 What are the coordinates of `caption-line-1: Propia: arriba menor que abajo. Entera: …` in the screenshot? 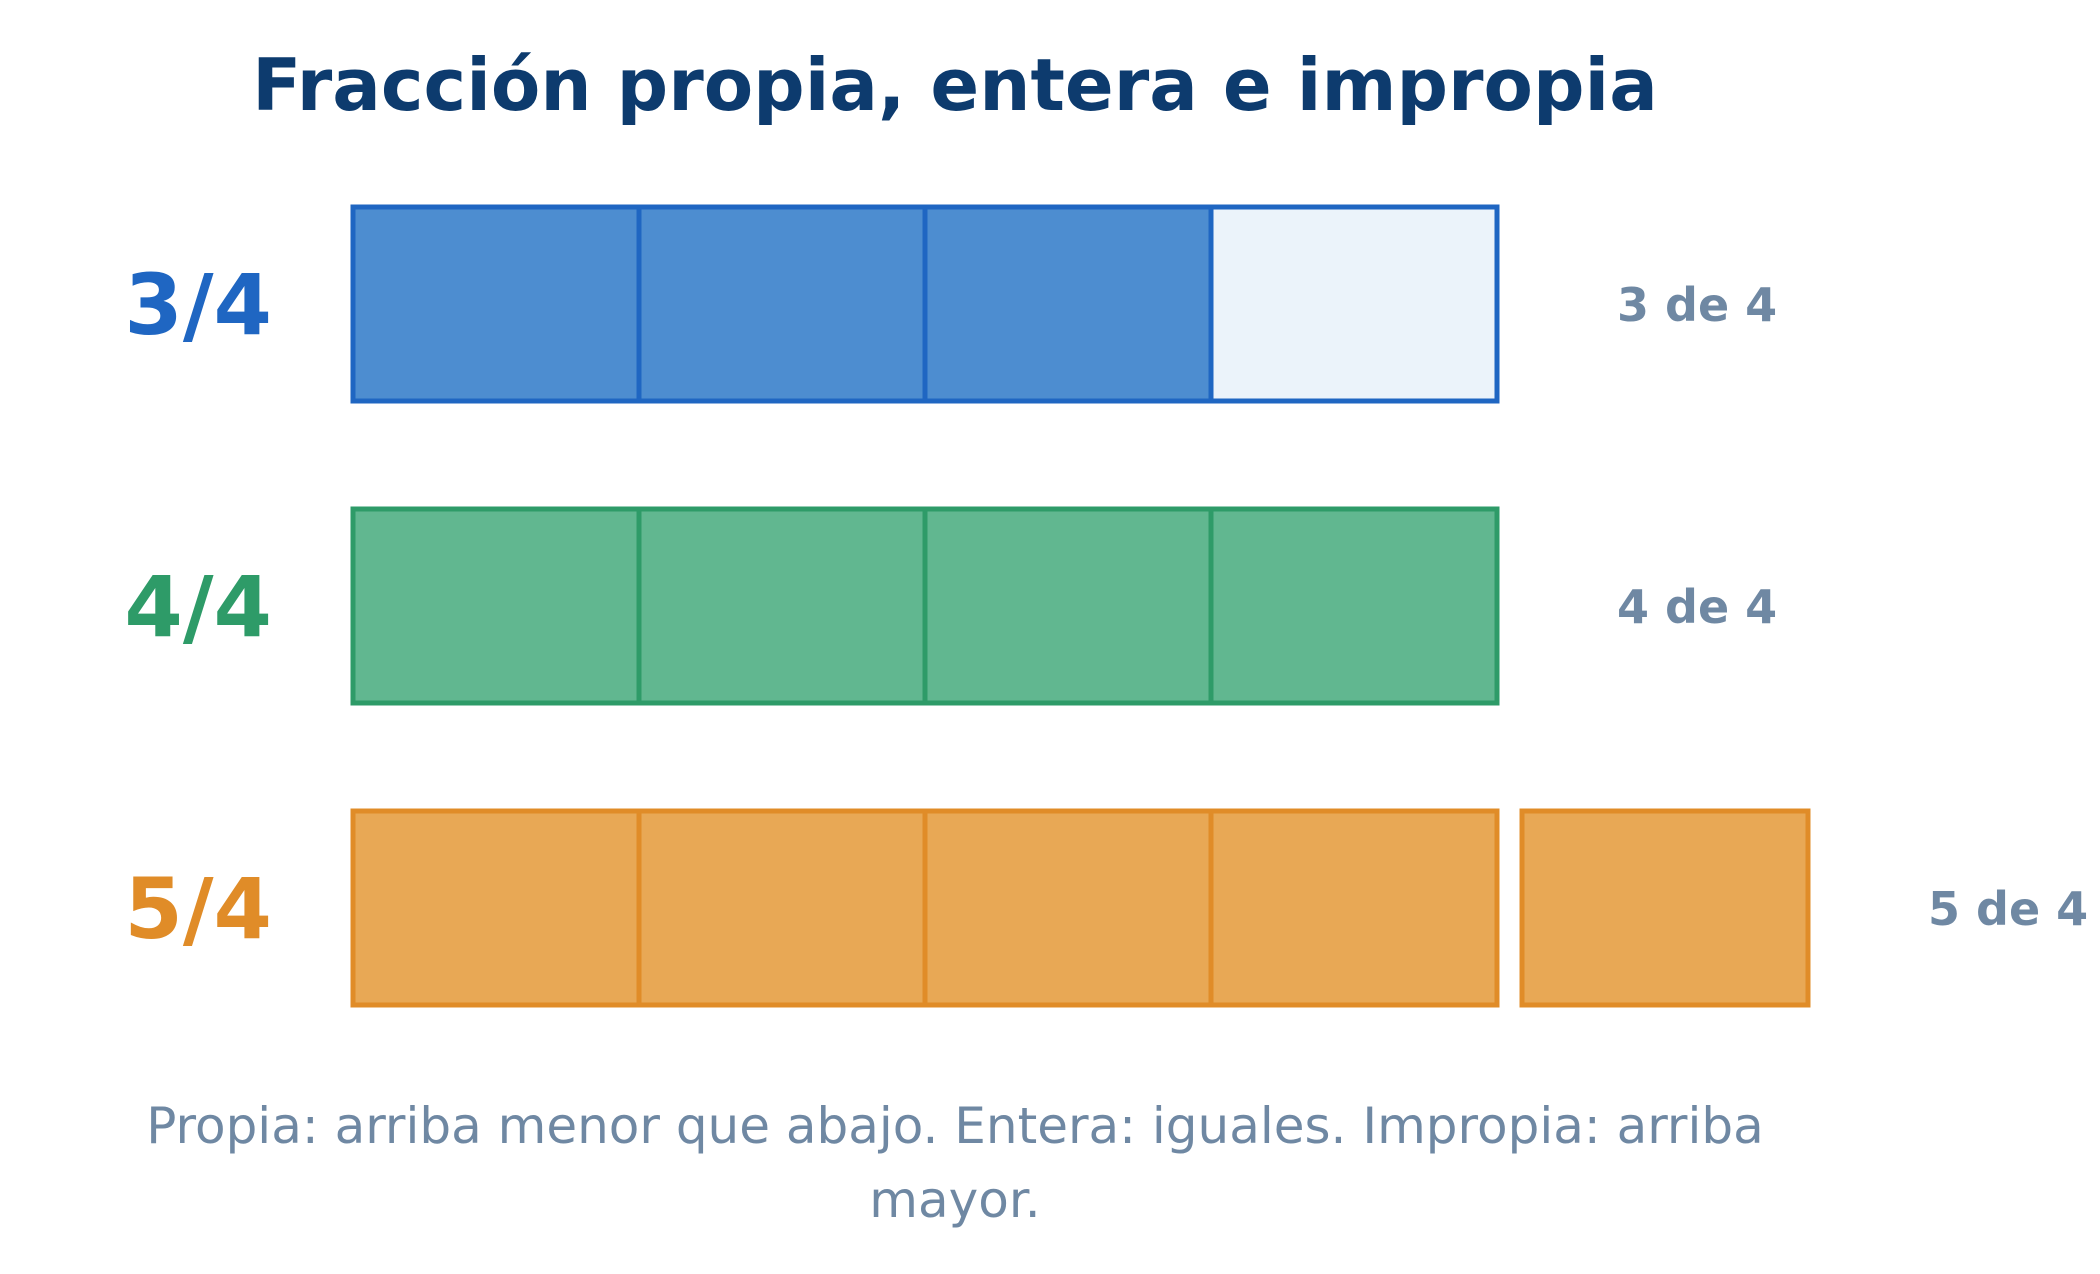 It's located at (954, 1126).